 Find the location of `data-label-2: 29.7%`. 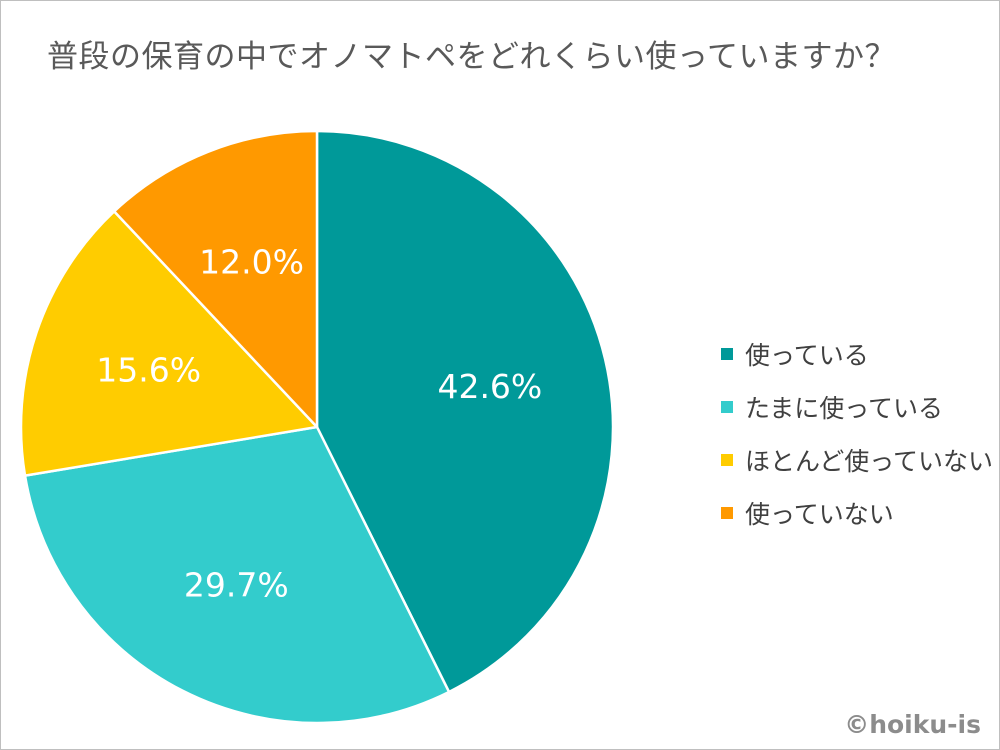

data-label-2: 29.7% is located at coordinates (236, 585).